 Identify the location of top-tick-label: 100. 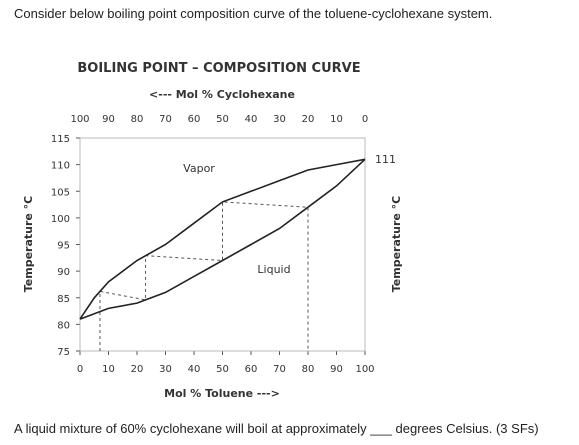
(79, 119).